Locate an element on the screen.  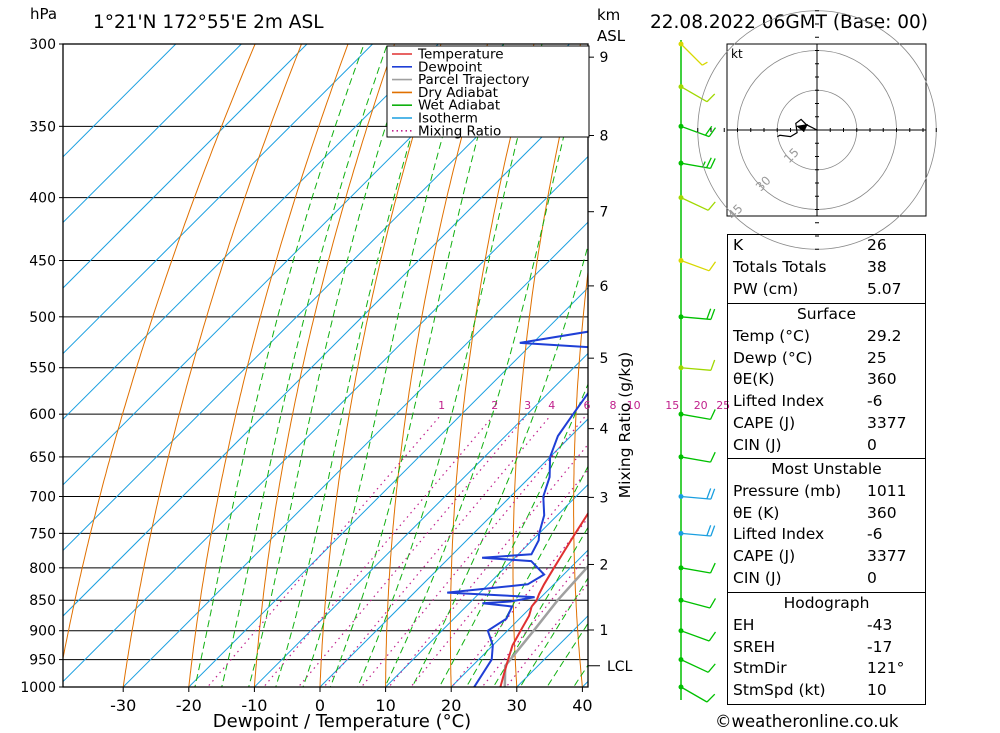
index-row-totals: Totals Totals 38 is located at coordinates (826, 268).